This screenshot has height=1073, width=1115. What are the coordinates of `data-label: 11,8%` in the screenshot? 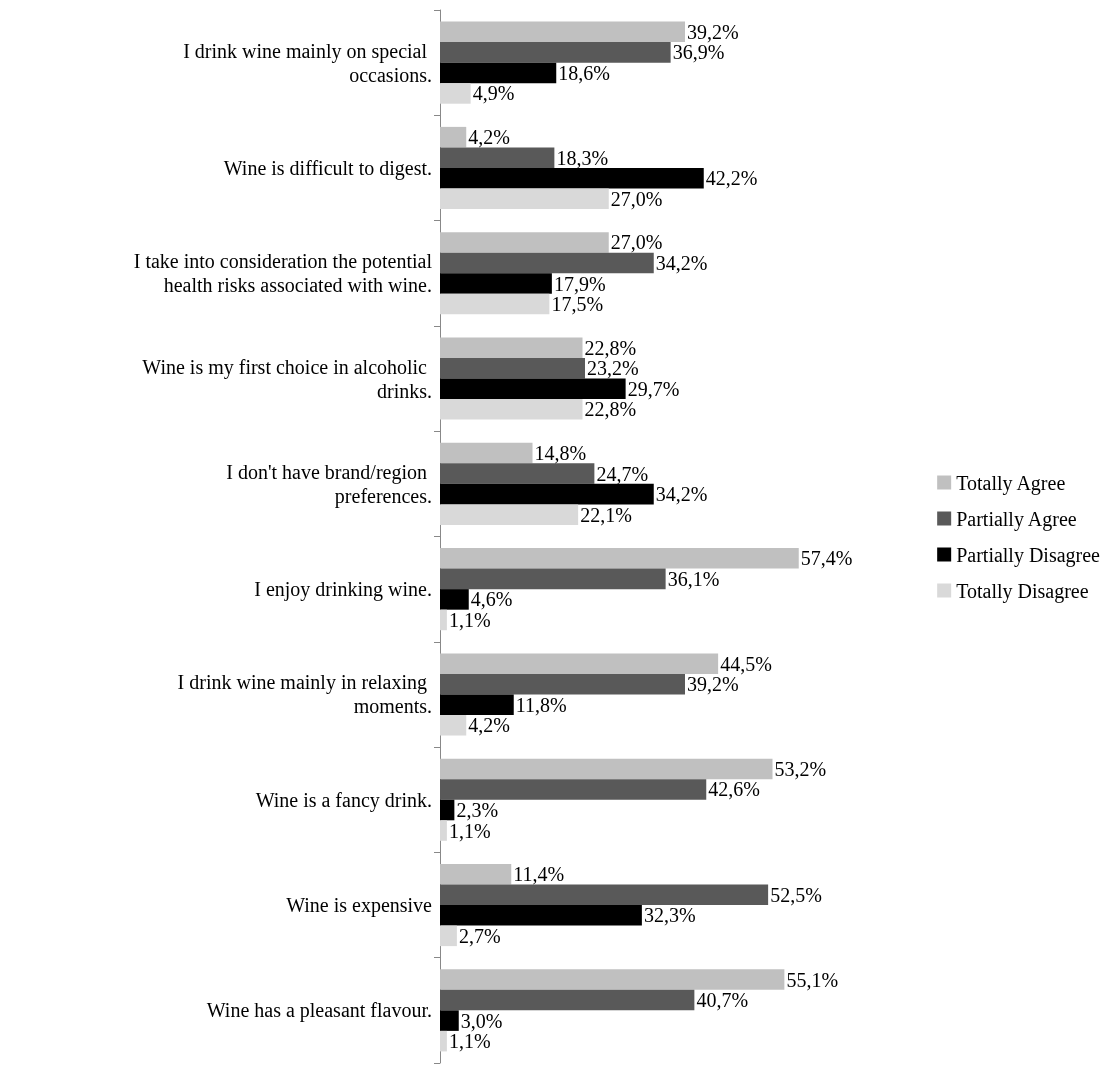 It's located at (541, 704).